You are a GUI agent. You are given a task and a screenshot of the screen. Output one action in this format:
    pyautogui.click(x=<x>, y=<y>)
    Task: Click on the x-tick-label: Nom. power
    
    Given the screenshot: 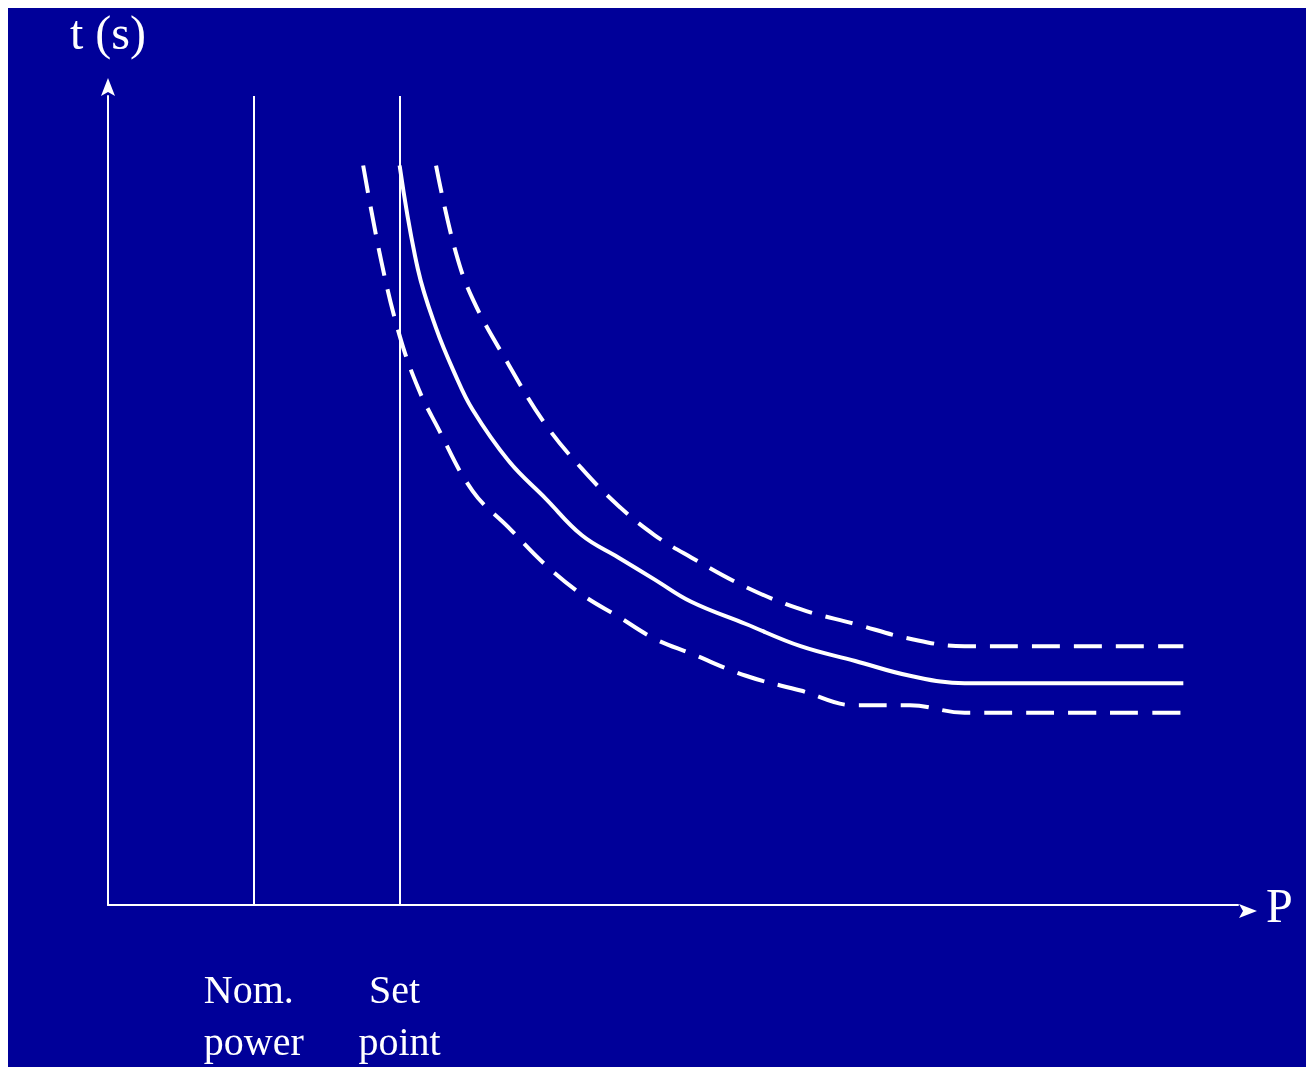 What is the action you would take?
    pyautogui.click(x=253, y=1015)
    